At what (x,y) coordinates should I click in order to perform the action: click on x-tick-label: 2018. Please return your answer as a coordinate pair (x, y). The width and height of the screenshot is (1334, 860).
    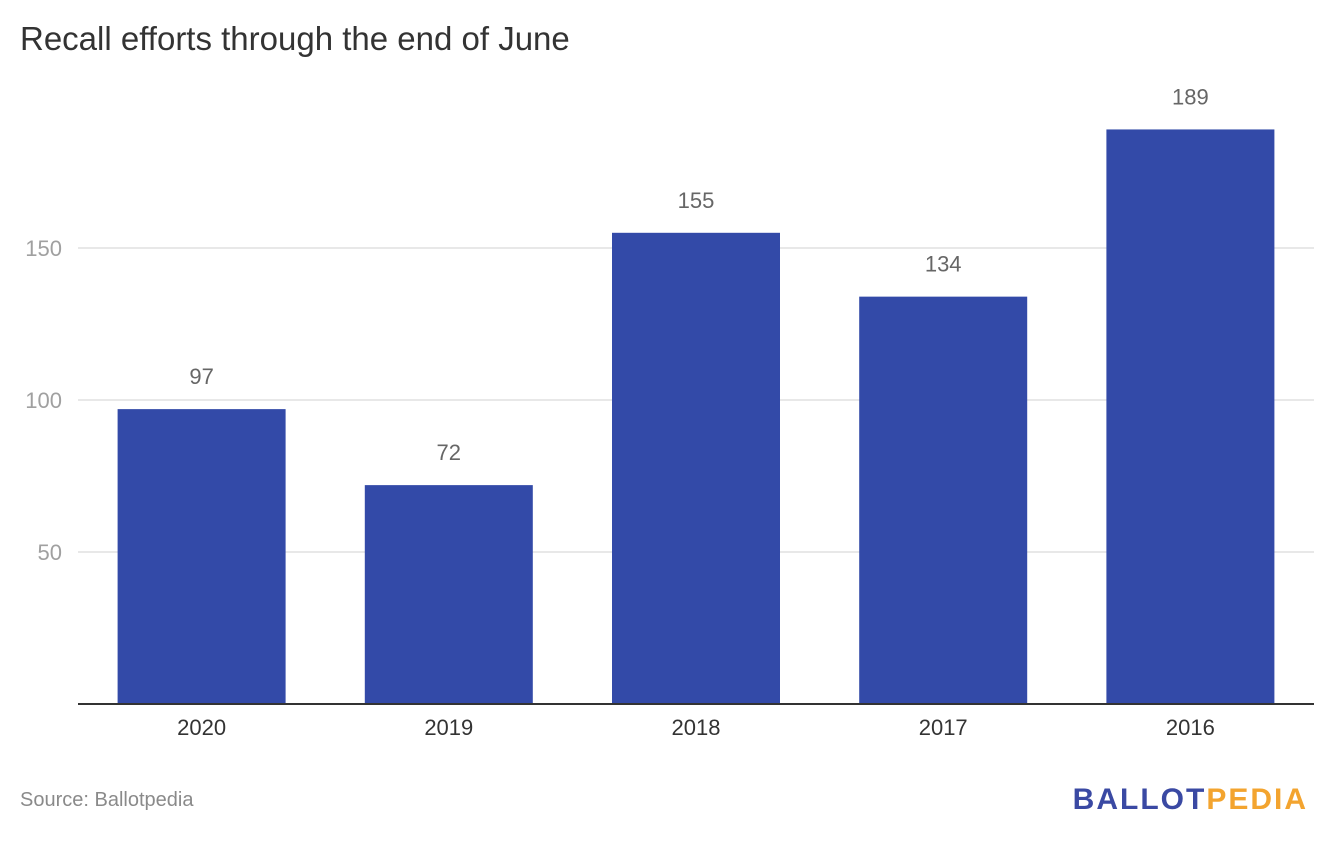
    Looking at the image, I should click on (696, 727).